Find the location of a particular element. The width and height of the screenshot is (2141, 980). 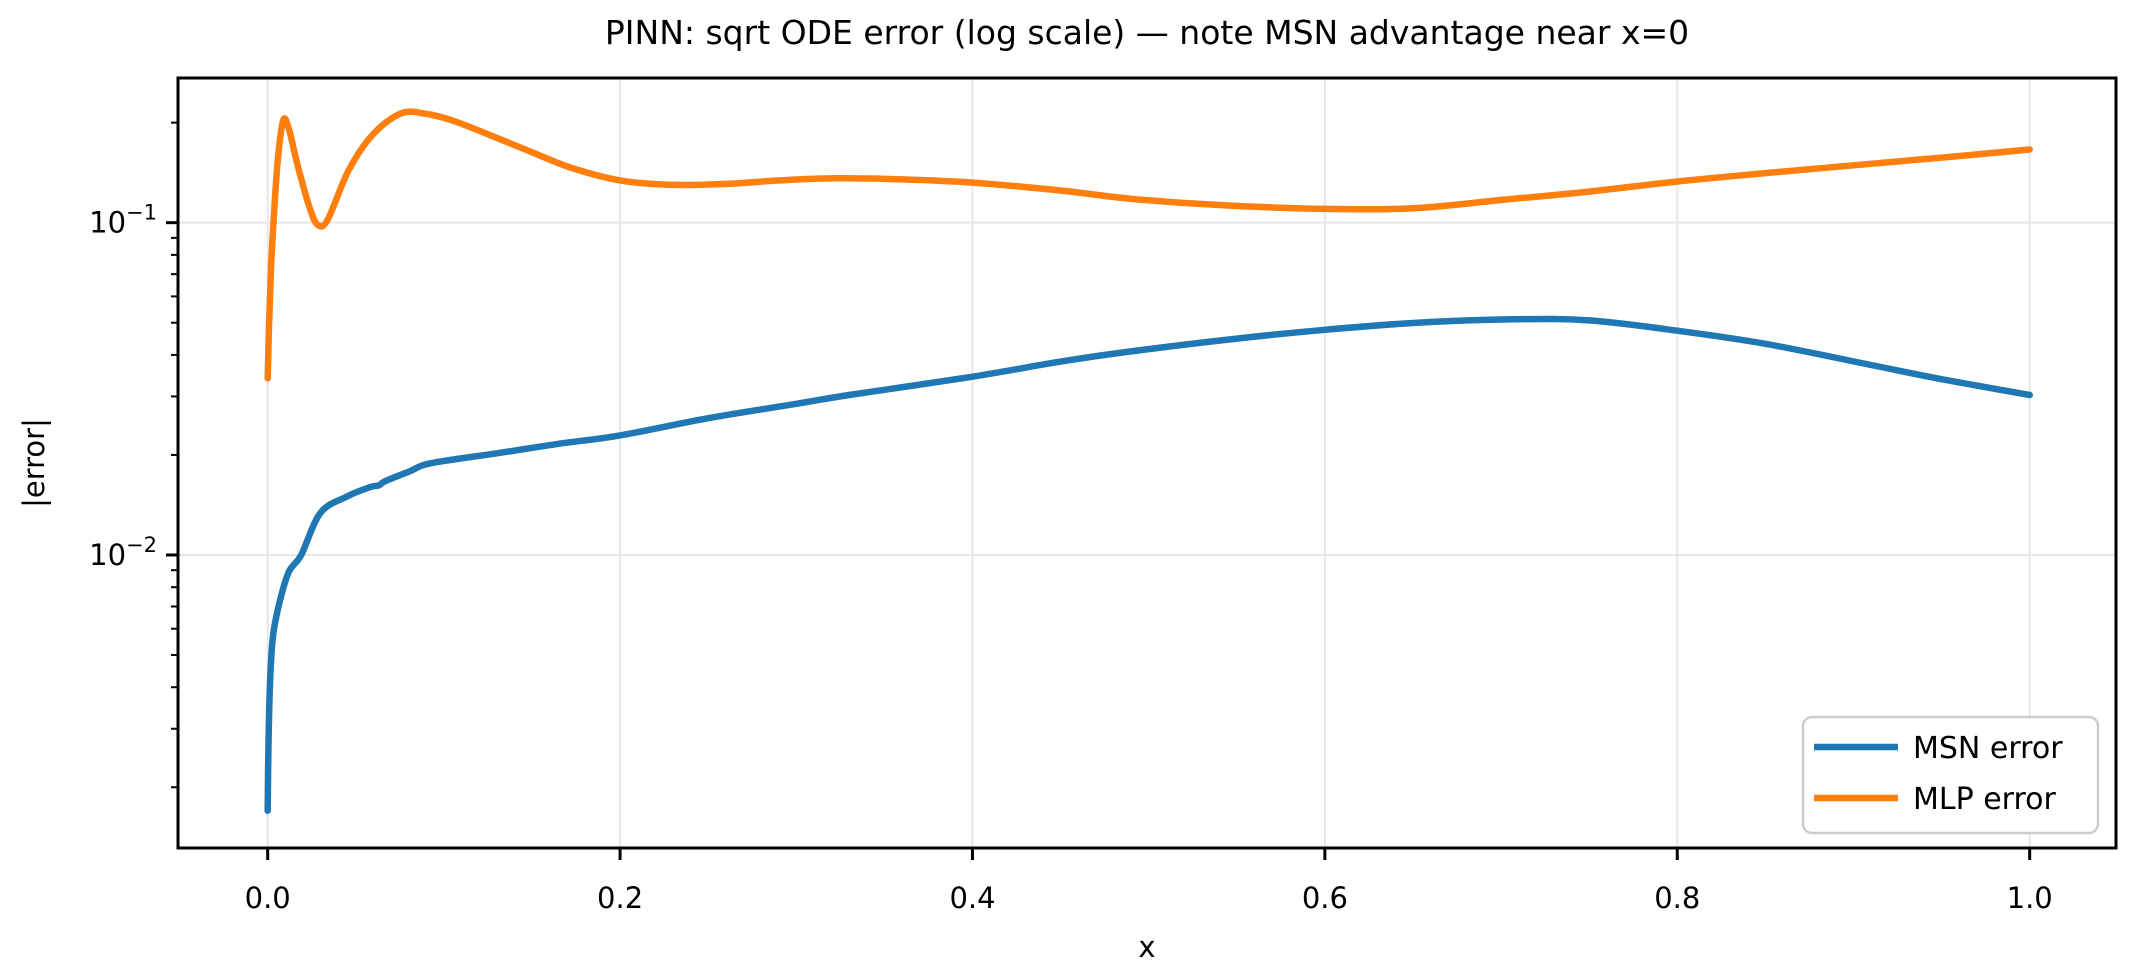

x-tick-label: 0.4 is located at coordinates (972, 898).